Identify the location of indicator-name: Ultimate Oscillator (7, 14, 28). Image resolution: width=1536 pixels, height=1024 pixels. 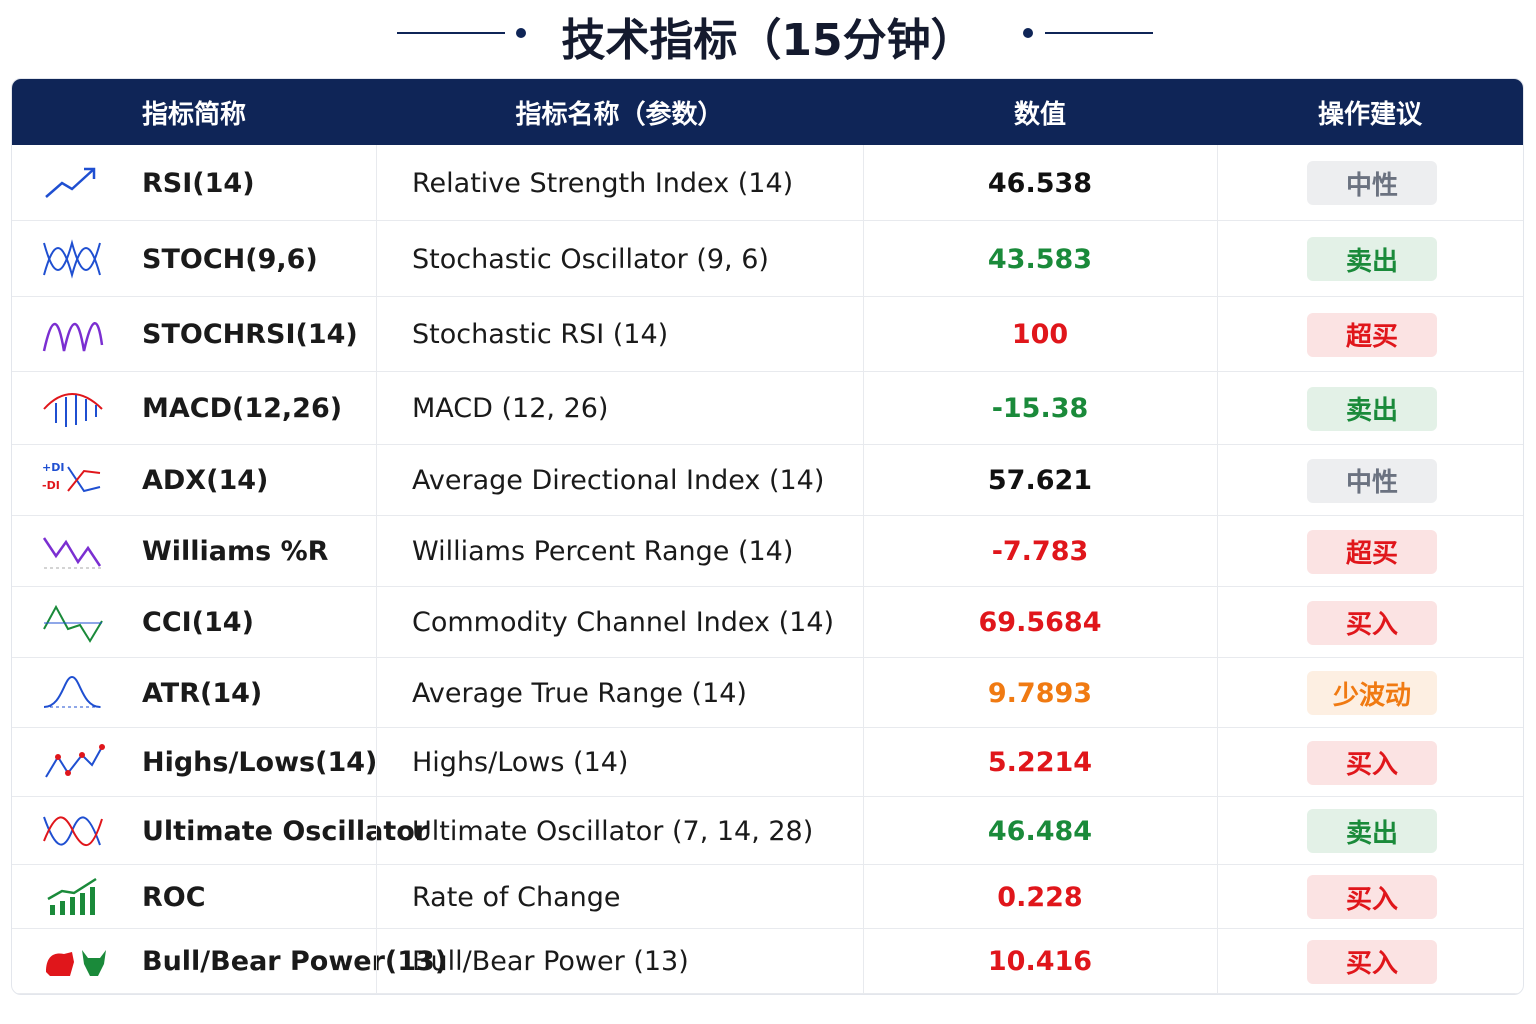
(613, 831).